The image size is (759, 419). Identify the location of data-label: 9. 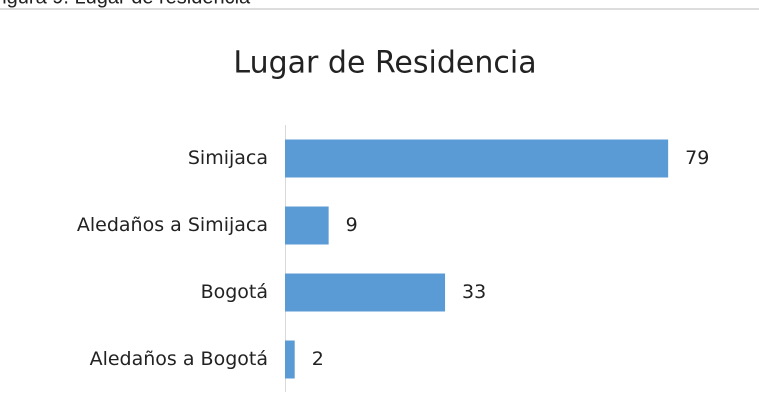
(352, 225).